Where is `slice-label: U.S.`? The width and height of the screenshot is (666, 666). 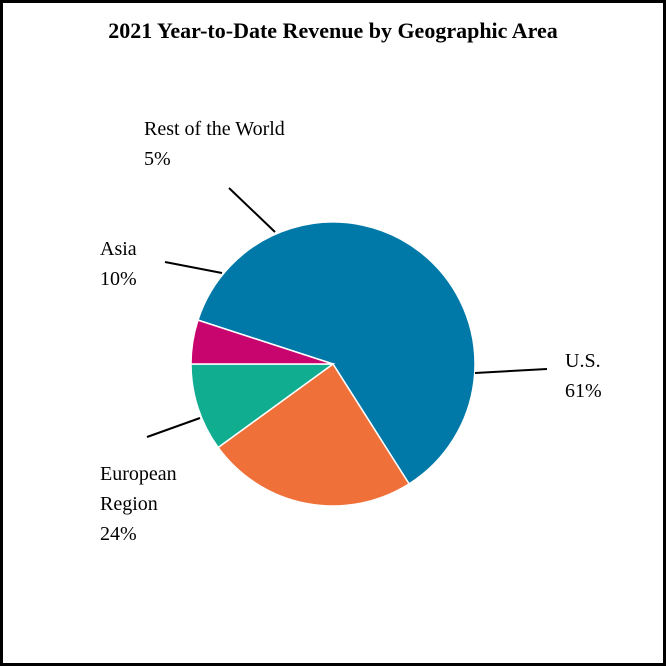 slice-label: U.S. is located at coordinates (583, 361).